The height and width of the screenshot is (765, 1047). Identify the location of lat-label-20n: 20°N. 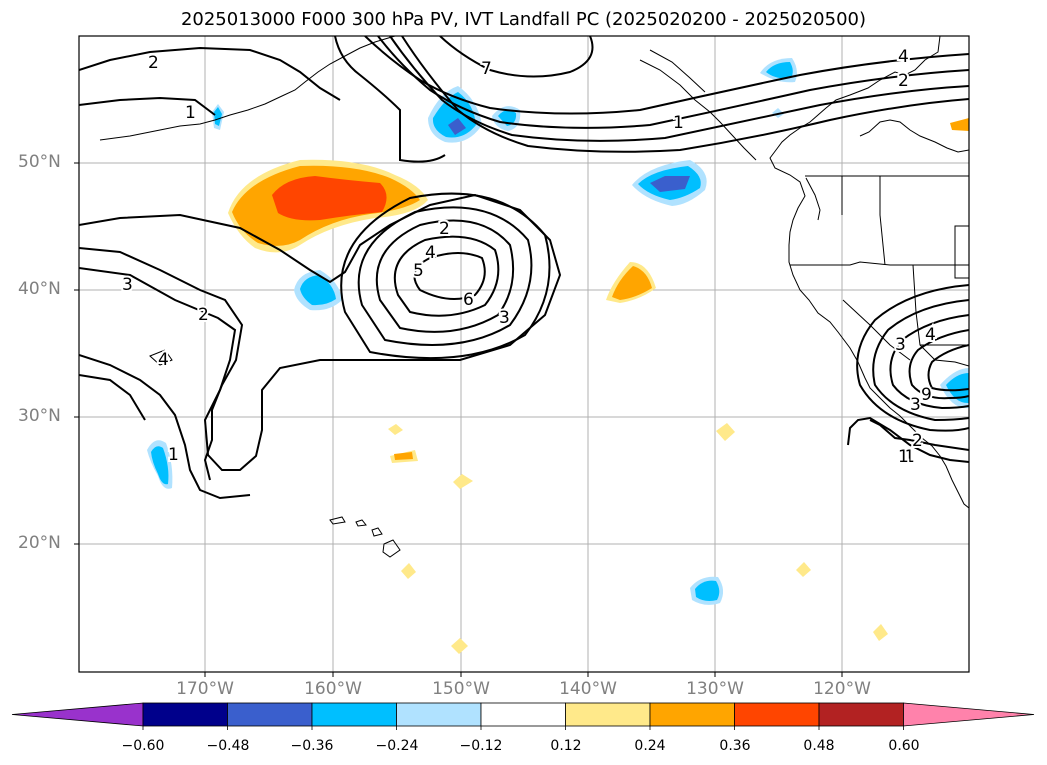
(39, 543).